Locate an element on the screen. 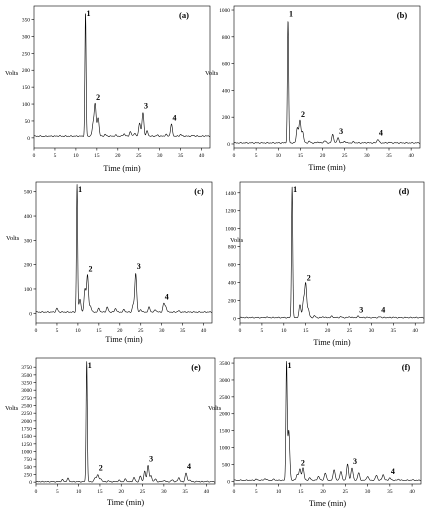  y-tick-label: 3750 is located at coordinates (26, 368).